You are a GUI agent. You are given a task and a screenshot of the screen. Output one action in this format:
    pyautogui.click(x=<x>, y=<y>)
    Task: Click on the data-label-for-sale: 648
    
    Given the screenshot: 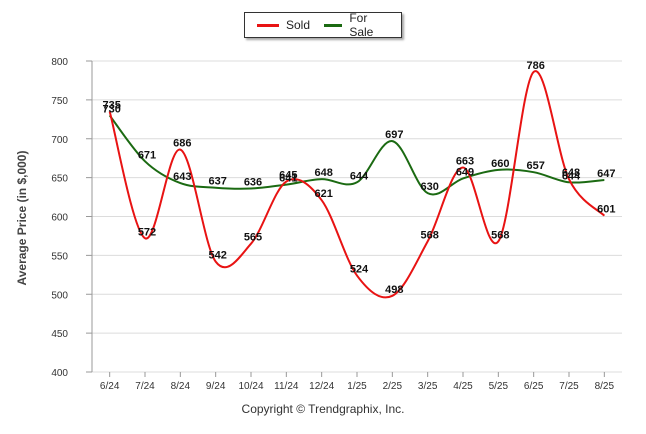 What is the action you would take?
    pyautogui.click(x=323, y=173)
    